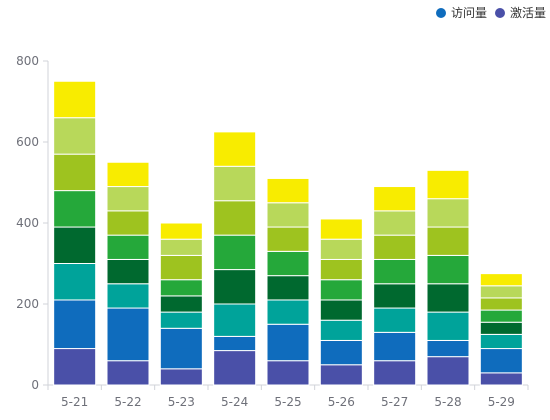 Image resolution: width=550 pixels, height=420 pixels. What do you see at coordinates (74, 402) in the screenshot?
I see `x-tick-label: 5-21` at bounding box center [74, 402].